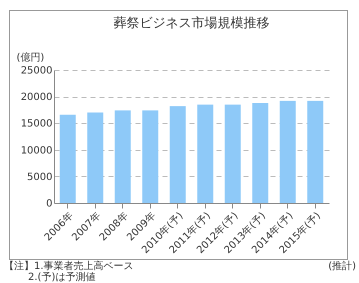 This screenshot has width=359, height=283. What do you see at coordinates (39, 177) in the screenshot?
I see `y-tick-label: 5000` at bounding box center [39, 177].